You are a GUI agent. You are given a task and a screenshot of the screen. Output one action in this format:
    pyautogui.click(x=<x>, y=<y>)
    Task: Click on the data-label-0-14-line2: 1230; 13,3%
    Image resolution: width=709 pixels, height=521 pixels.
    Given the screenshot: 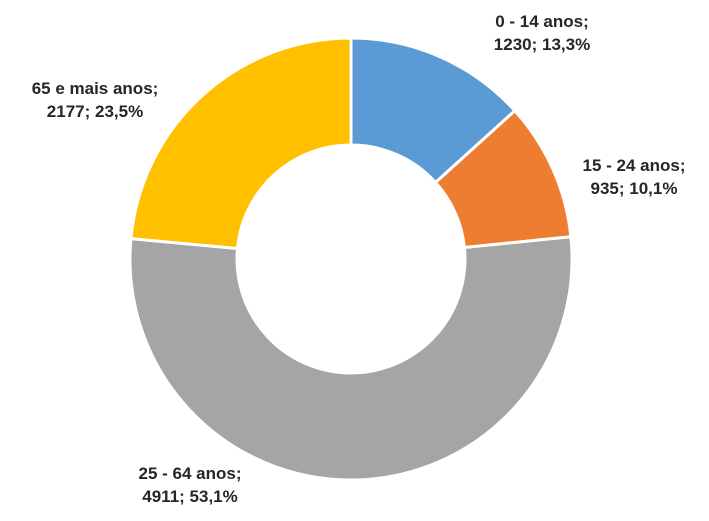 What is the action you would take?
    pyautogui.click(x=542, y=44)
    